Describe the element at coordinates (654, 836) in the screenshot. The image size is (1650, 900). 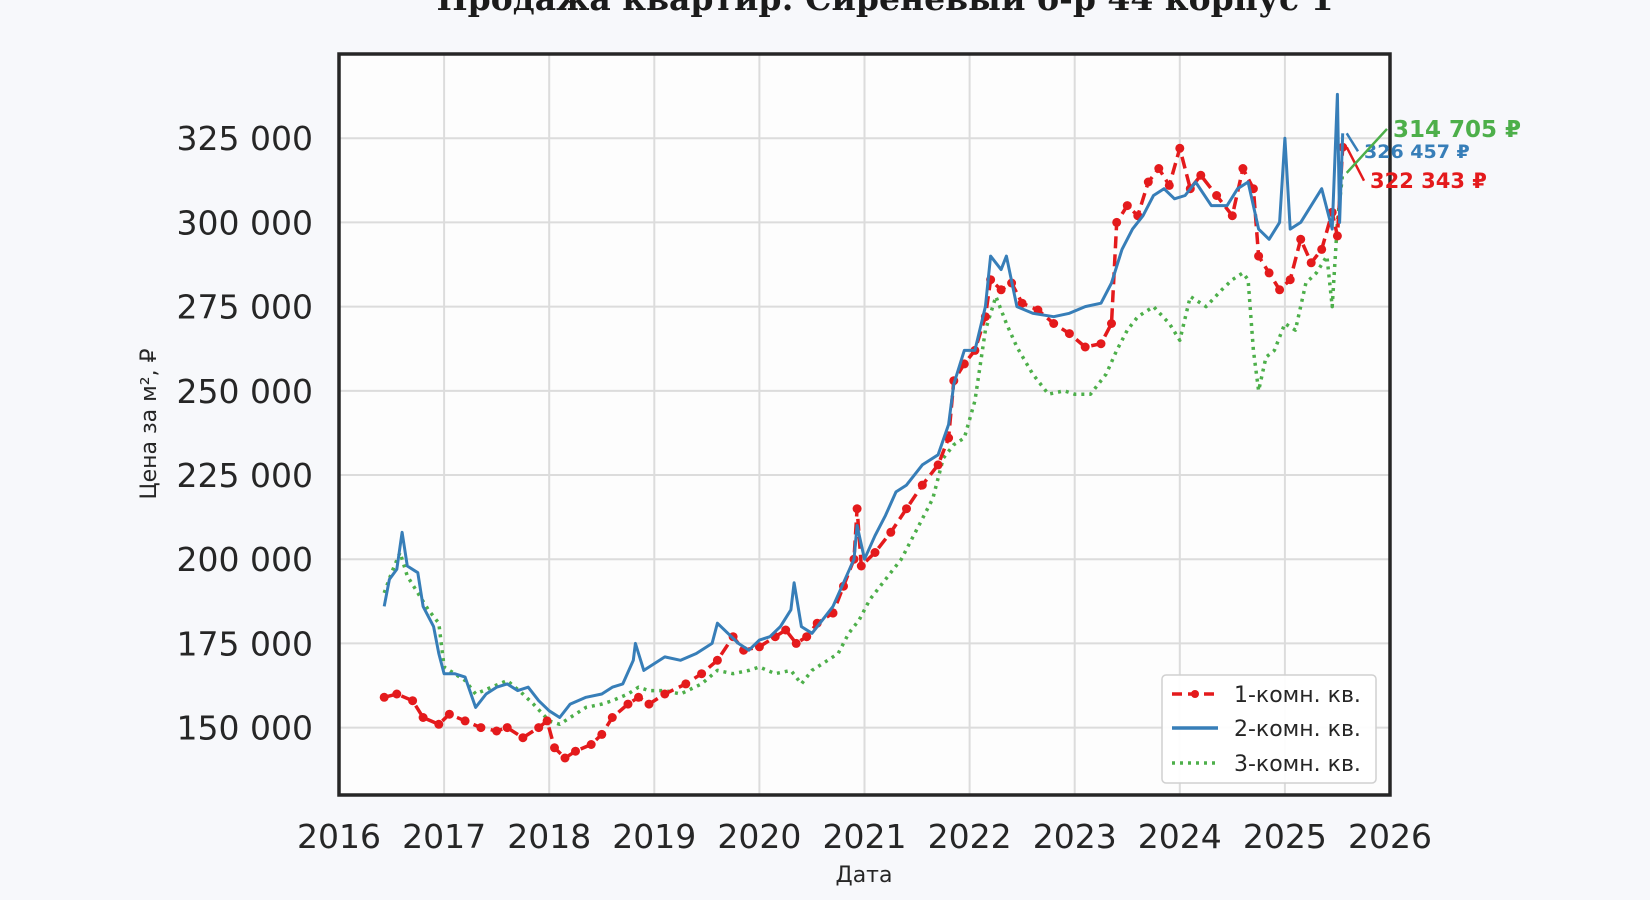
I see `x-tick-label-2019: 2019` at that location.